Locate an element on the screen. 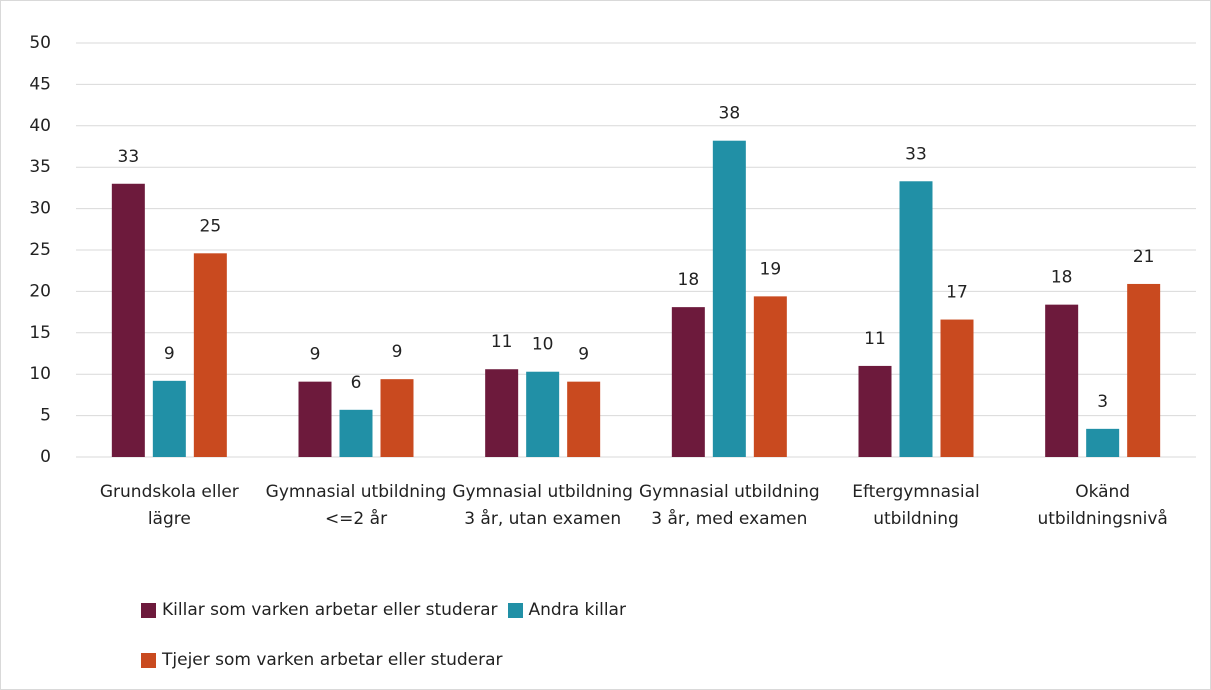 Image resolution: width=1211 pixels, height=690 pixels. x-tick-label: Gymnasial utbildning 3 år, med examen is located at coordinates (729, 505).